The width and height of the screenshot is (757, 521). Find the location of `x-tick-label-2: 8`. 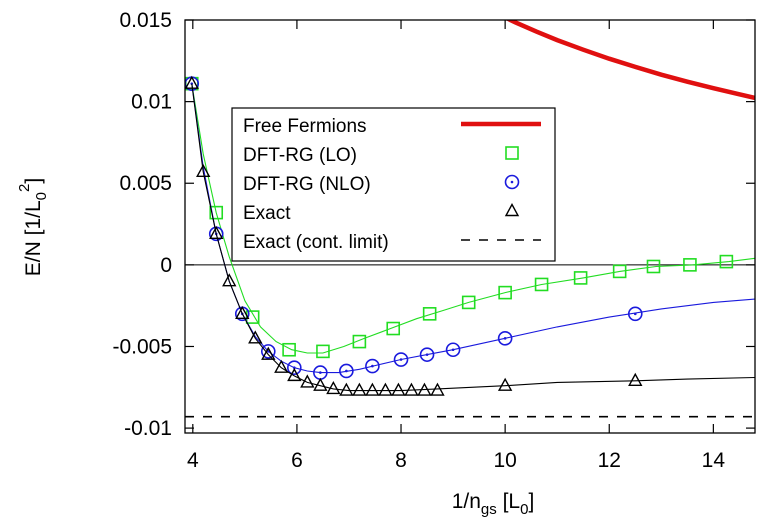

x-tick-label-2: 8 is located at coordinates (401, 460).